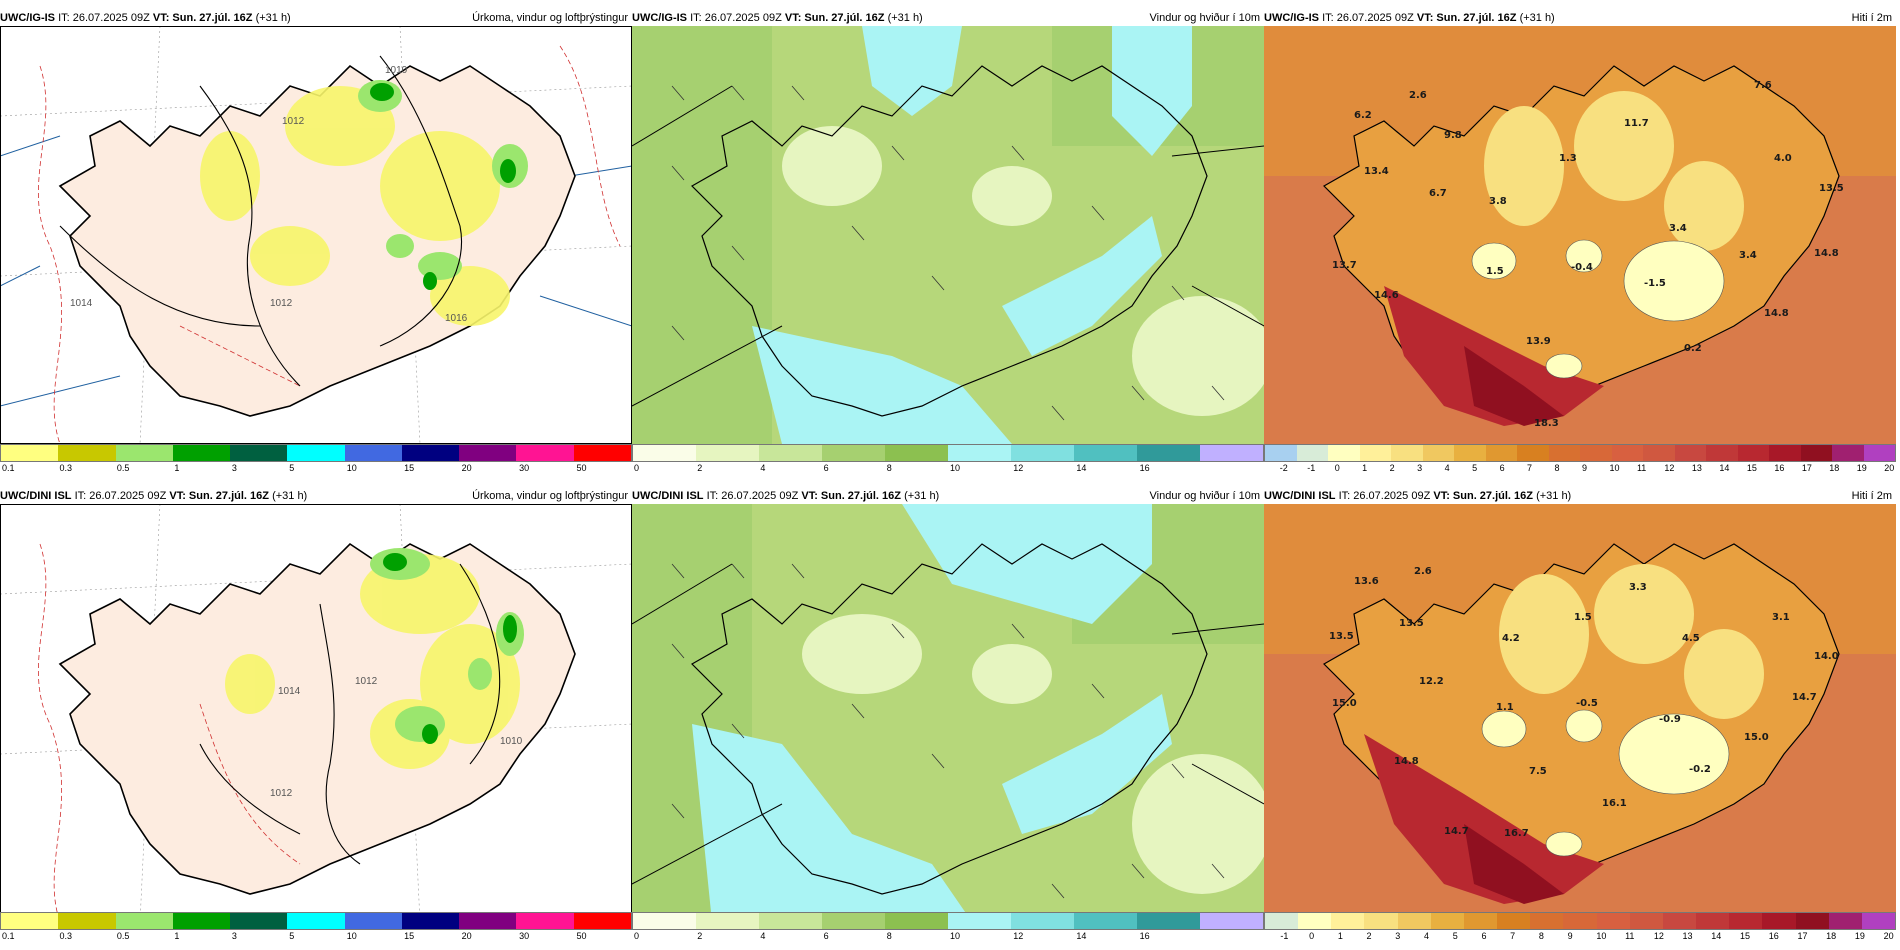 Image resolution: width=1900 pixels, height=950 pixels. Describe the element at coordinates (948, 927) in the screenshot. I see `wind-legend: 0 2 4 6 8 10 12 14 16` at that location.